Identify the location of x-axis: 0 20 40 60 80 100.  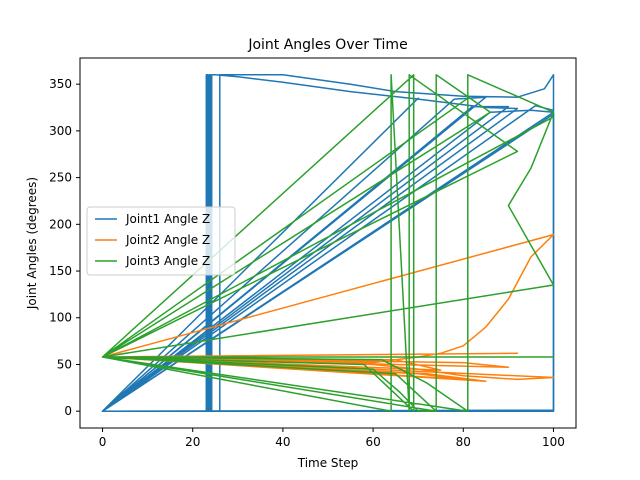
(332, 438).